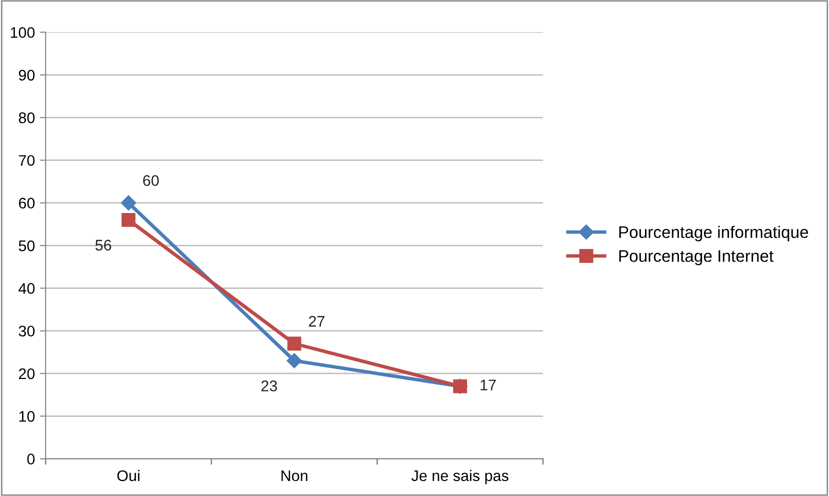  Describe the element at coordinates (22, 32) in the screenshot. I see `y-tick-label: 100` at that location.